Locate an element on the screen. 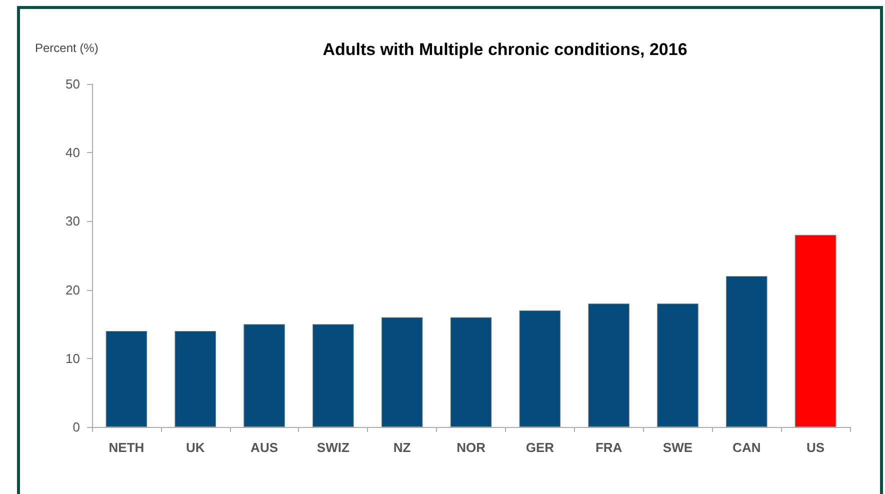  x-tick-label: US is located at coordinates (815, 447).